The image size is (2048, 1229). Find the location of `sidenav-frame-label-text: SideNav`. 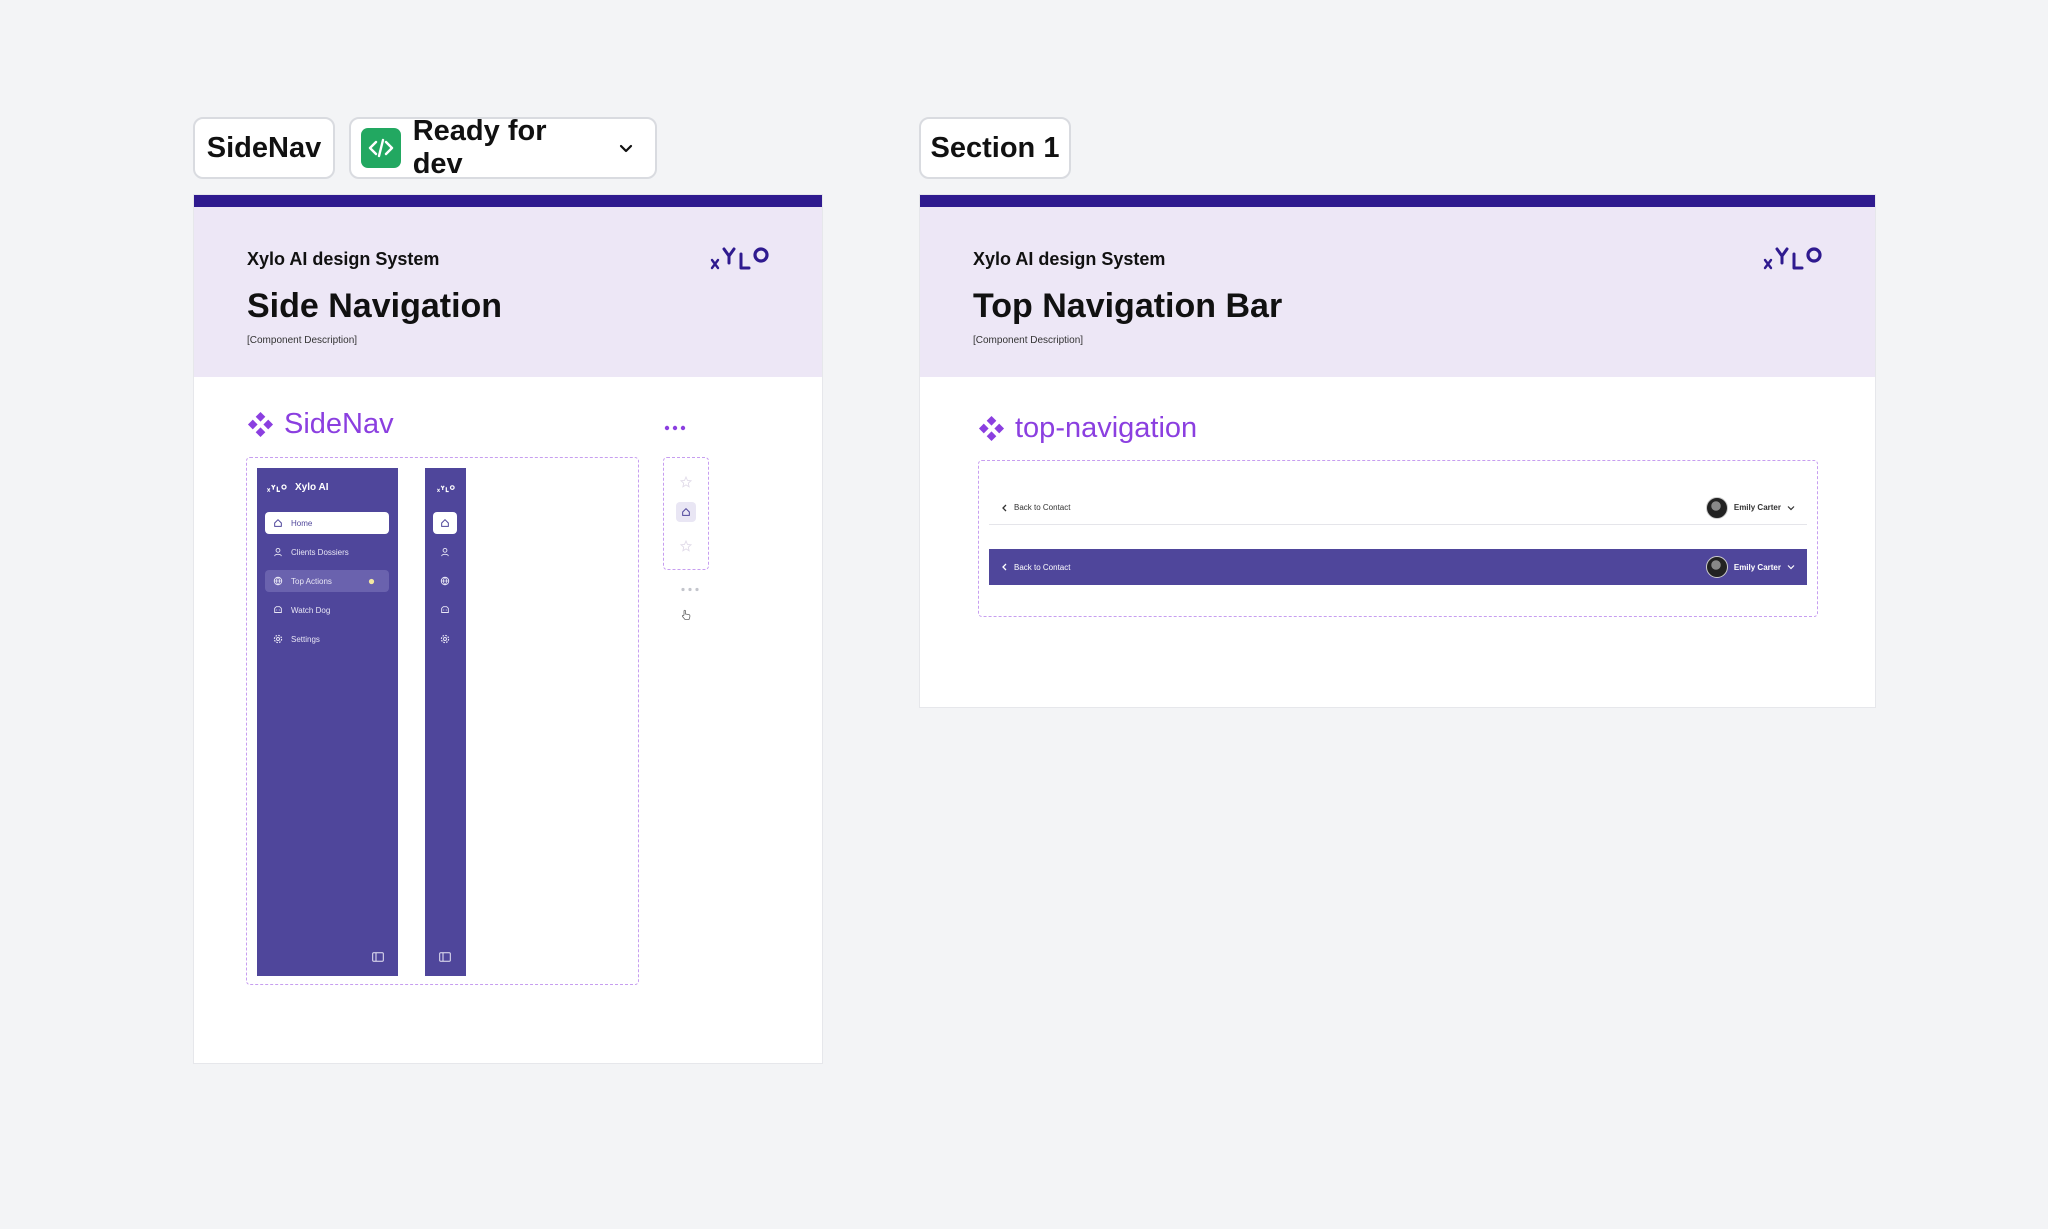

sidenav-frame-label-text: SideNav is located at coordinates (264, 147).